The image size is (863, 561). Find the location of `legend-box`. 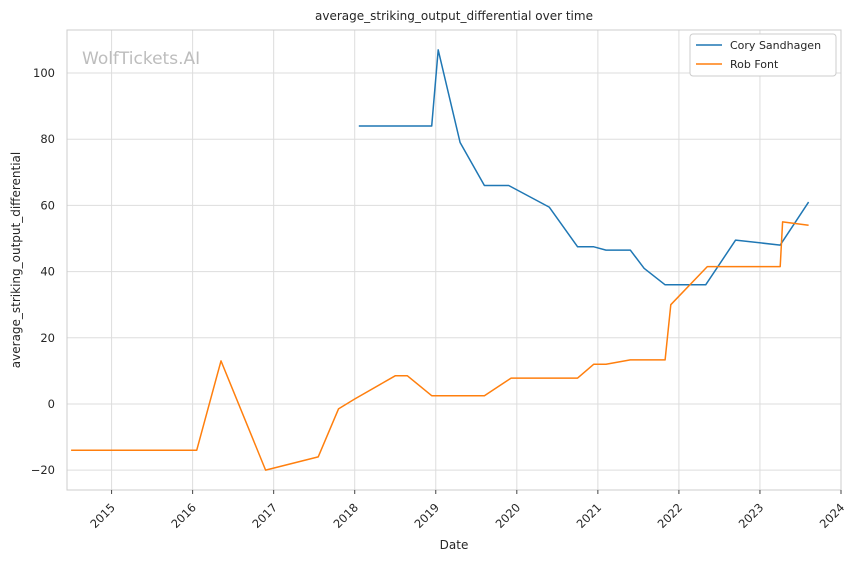

legend-box is located at coordinates (763, 55).